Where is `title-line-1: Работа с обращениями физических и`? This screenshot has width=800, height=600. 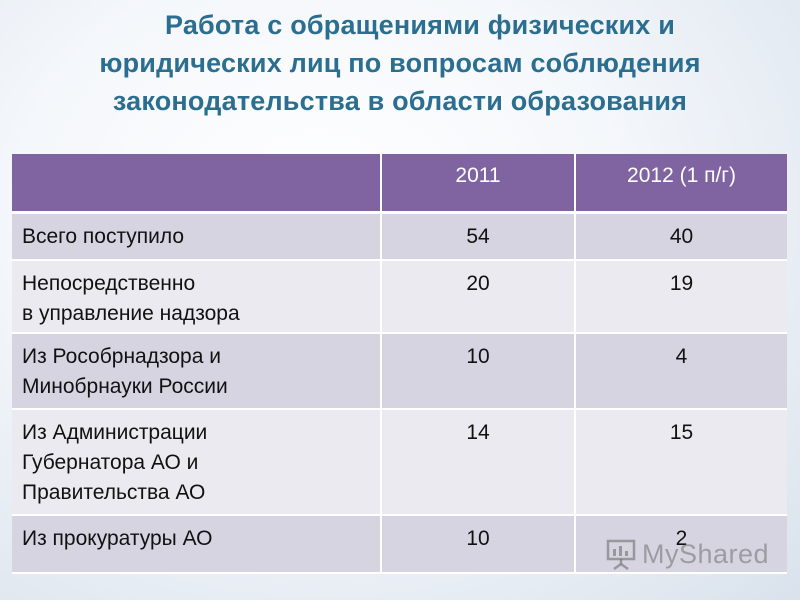 title-line-1: Работа с обращениями физических и is located at coordinates (420, 25).